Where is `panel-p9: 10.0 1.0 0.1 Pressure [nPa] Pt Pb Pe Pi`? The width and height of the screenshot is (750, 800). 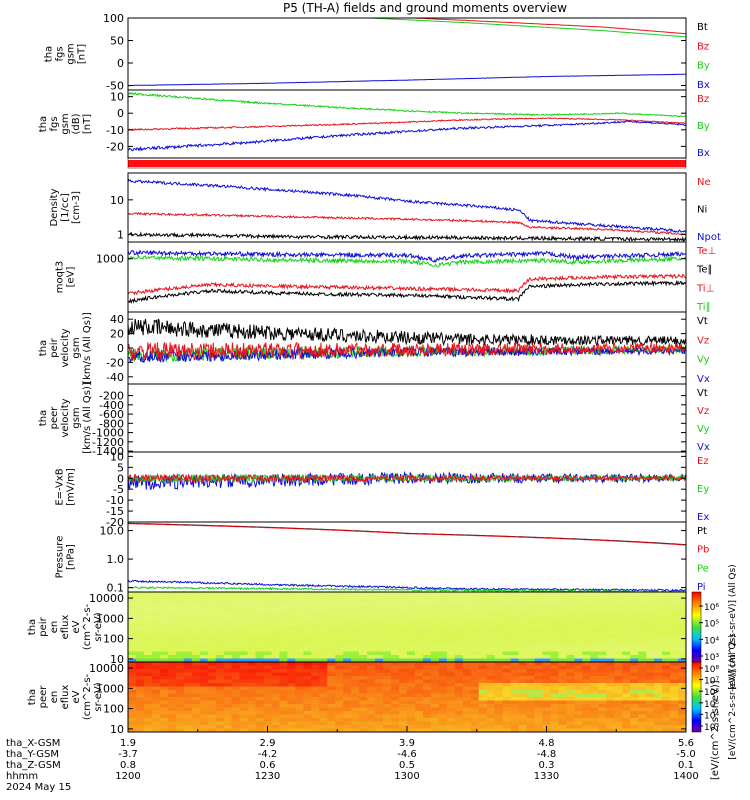 panel-p9: 10.0 1.0 0.1 Pressure [nPa] Pt Pb Pe Pi is located at coordinates (382, 558).